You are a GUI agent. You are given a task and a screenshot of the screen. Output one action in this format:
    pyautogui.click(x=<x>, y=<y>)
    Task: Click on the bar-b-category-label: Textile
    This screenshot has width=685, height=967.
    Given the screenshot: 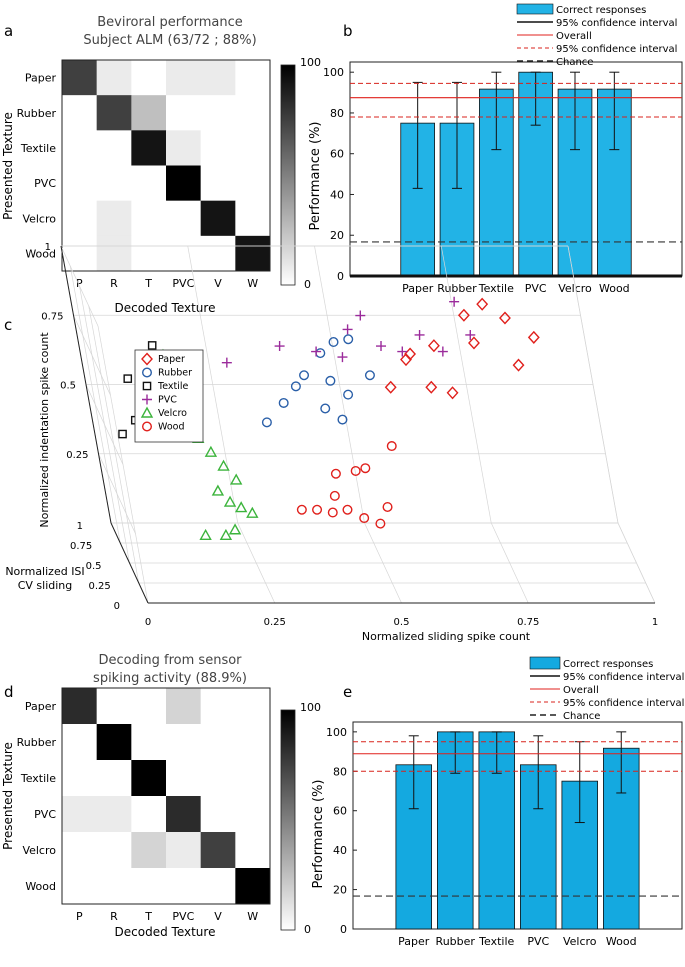 What is the action you would take?
    pyautogui.click(x=496, y=288)
    